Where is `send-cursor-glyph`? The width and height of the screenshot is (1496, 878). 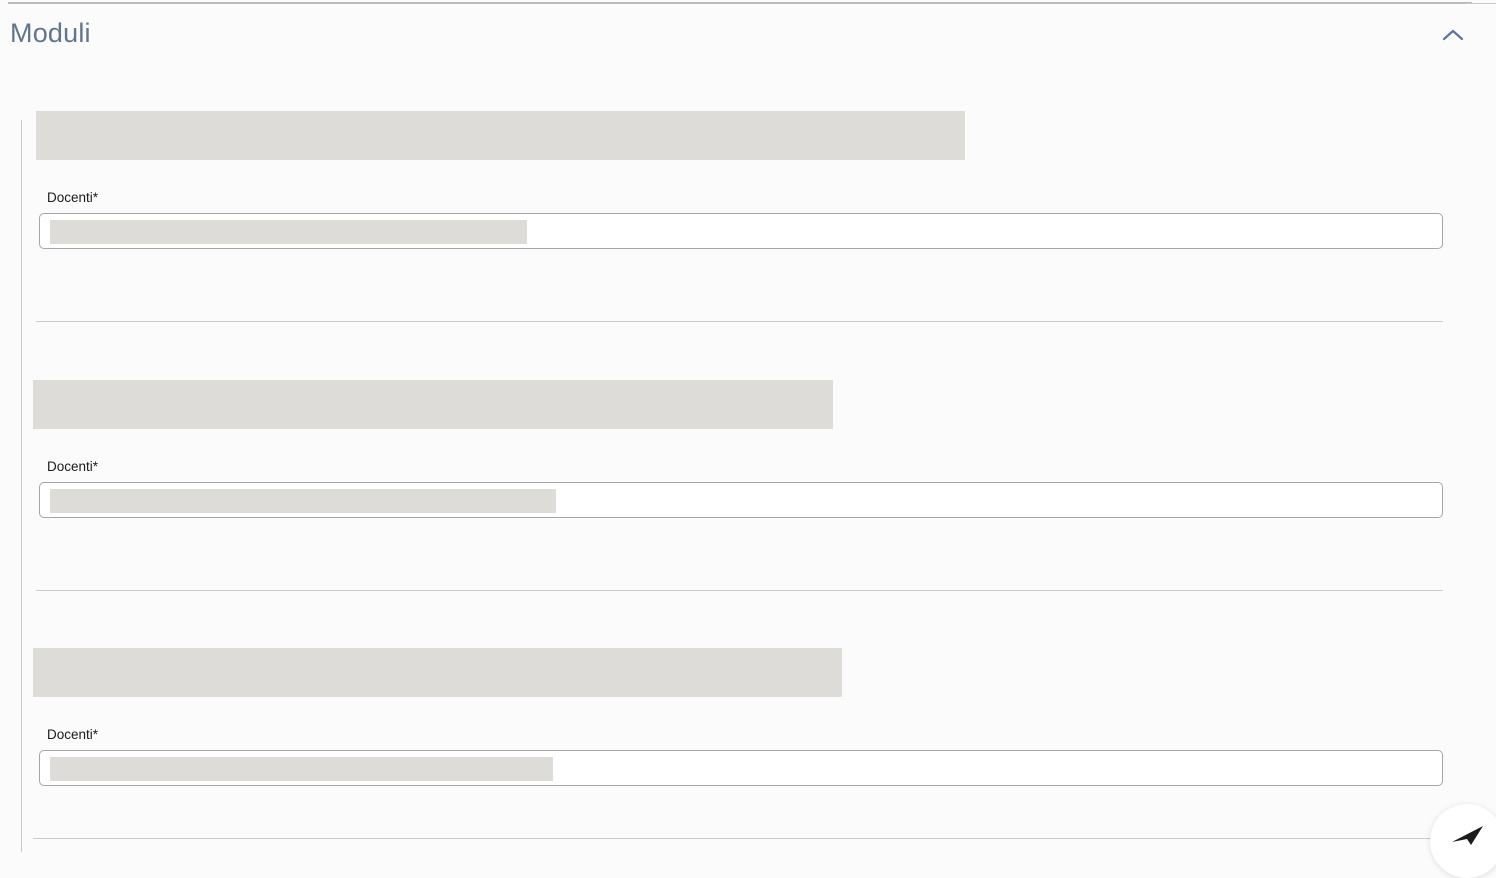 send-cursor-glyph is located at coordinates (1467, 835).